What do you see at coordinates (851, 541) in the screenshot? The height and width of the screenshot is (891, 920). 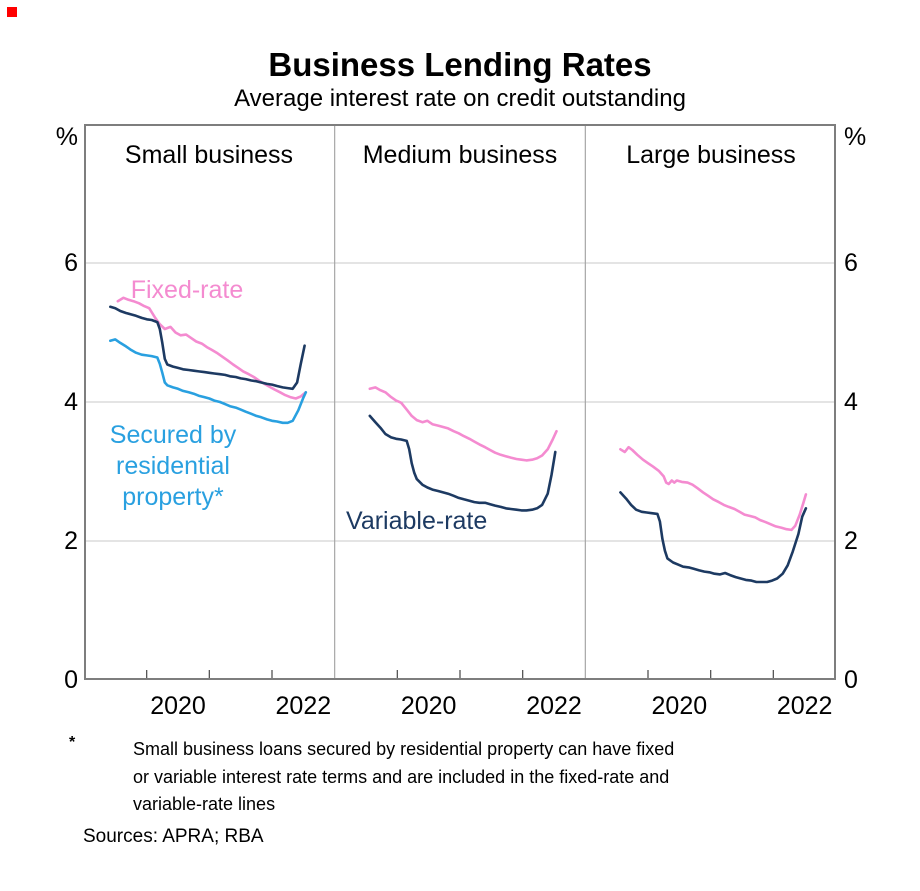 I see `y-axis-label-right-2: 2` at bounding box center [851, 541].